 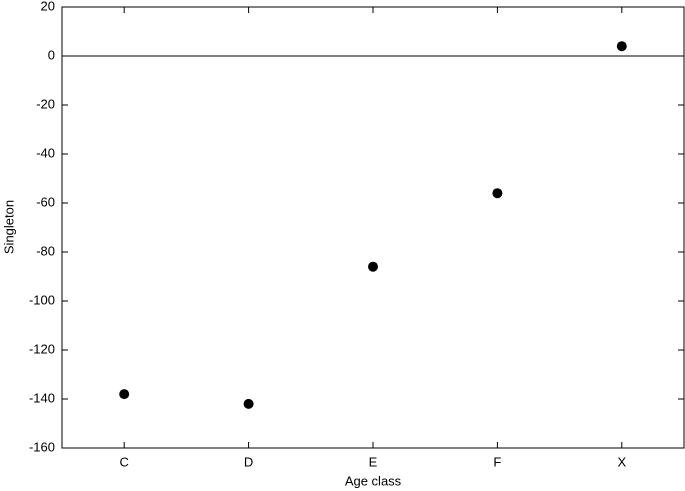 I want to click on y-tick-label: -160, so click(x=42, y=446).